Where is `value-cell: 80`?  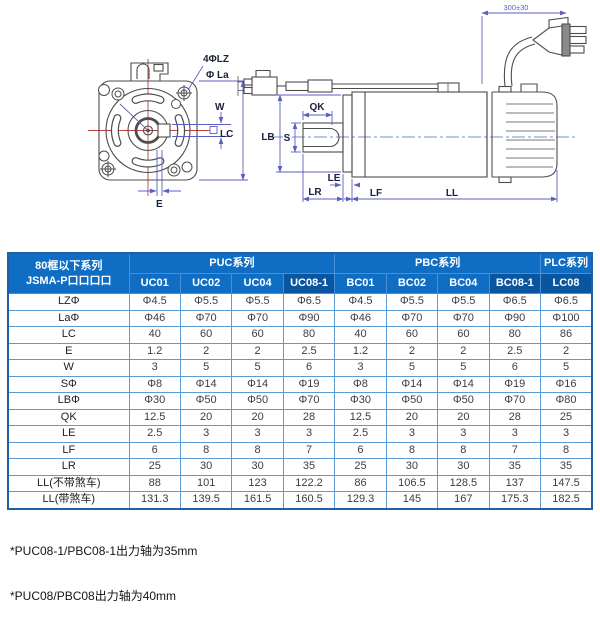
value-cell: 80 is located at coordinates (309, 335).